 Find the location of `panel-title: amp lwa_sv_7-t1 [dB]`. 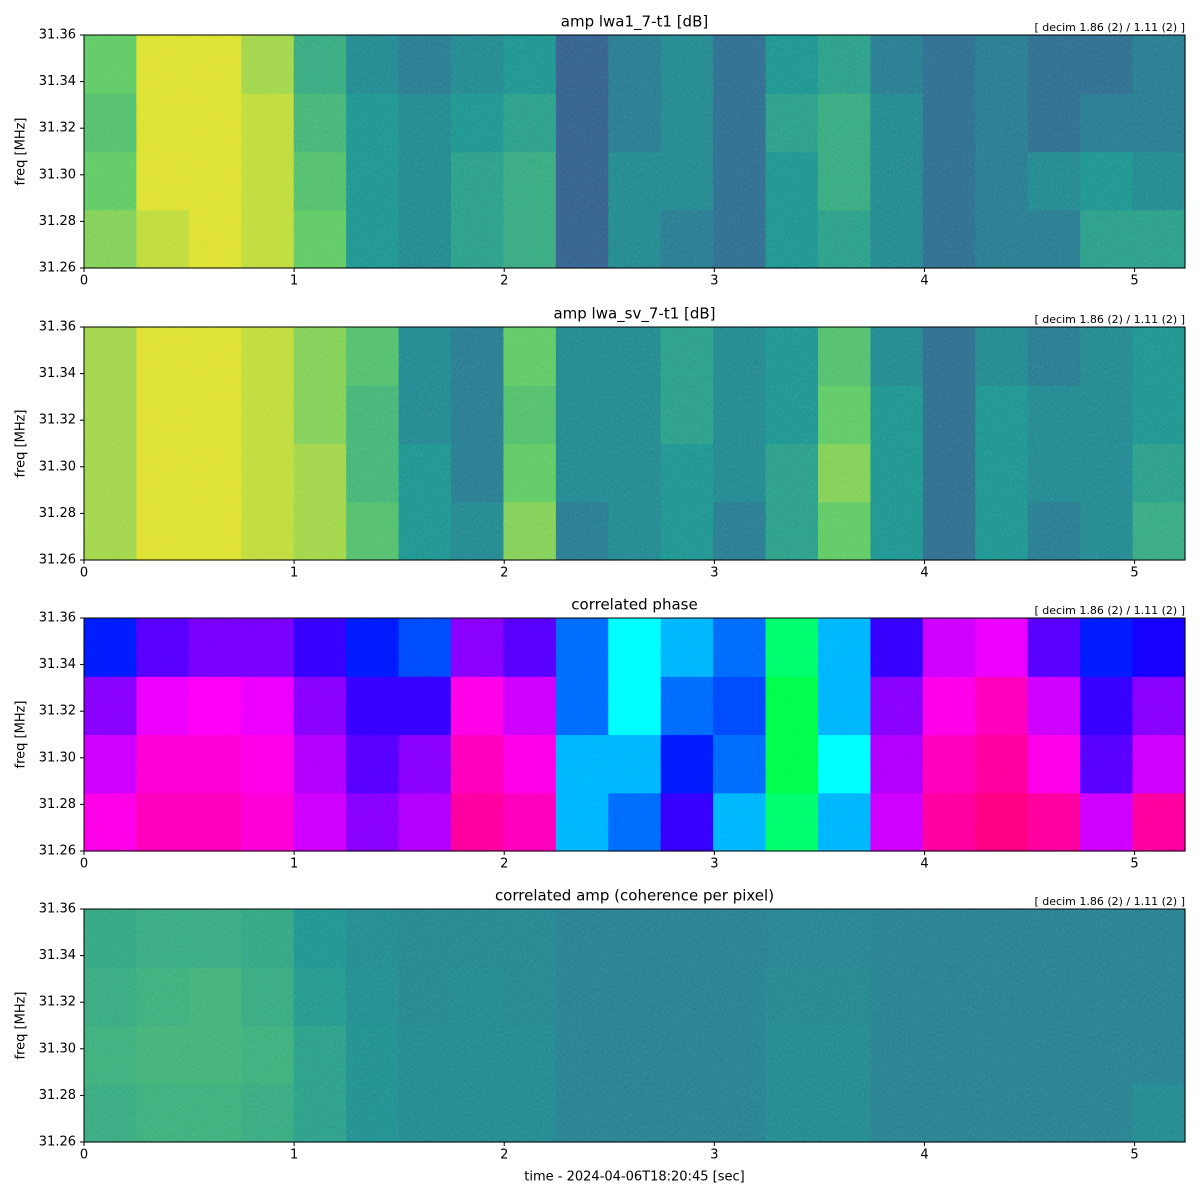

panel-title: amp lwa_sv_7-t1 [dB] is located at coordinates (634, 314).